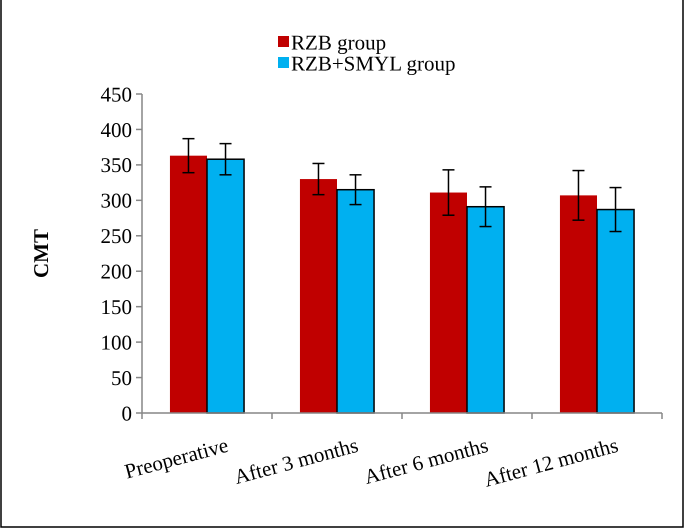 This screenshot has width=685, height=531. What do you see at coordinates (116, 307) in the screenshot?
I see `y-tick-label: 150` at bounding box center [116, 307].